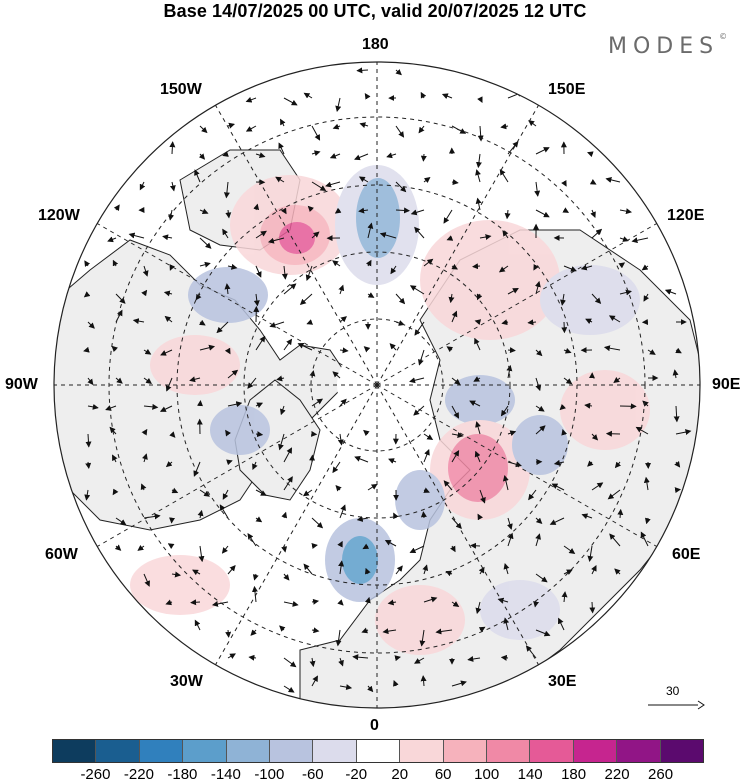 Image resolution: width=750 pixels, height=783 pixels. What do you see at coordinates (181, 89) in the screenshot?
I see `lon-label-150w: 150W` at bounding box center [181, 89].